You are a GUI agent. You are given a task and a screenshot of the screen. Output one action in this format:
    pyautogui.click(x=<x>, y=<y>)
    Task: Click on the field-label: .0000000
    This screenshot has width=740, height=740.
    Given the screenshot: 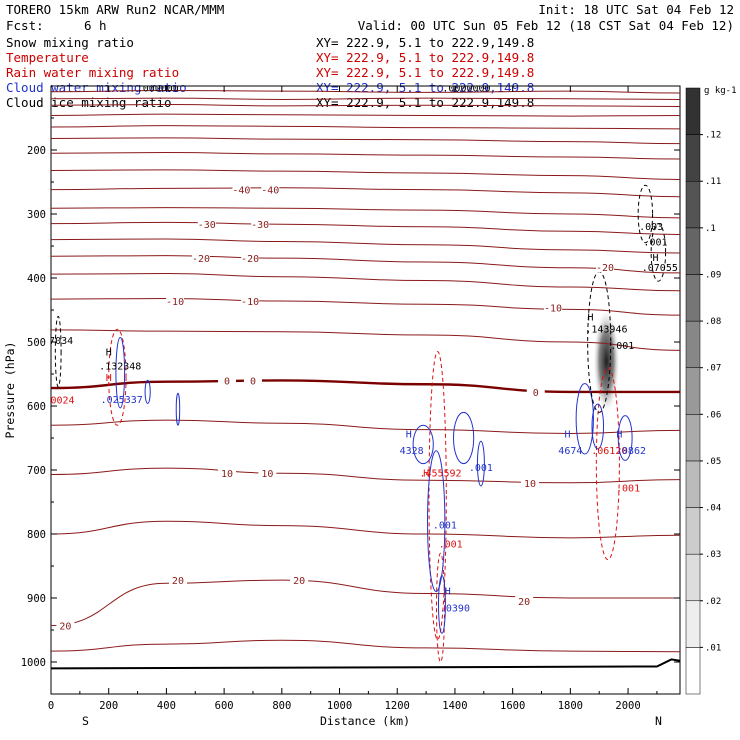 What is the action you would take?
    pyautogui.click(x=466, y=88)
    